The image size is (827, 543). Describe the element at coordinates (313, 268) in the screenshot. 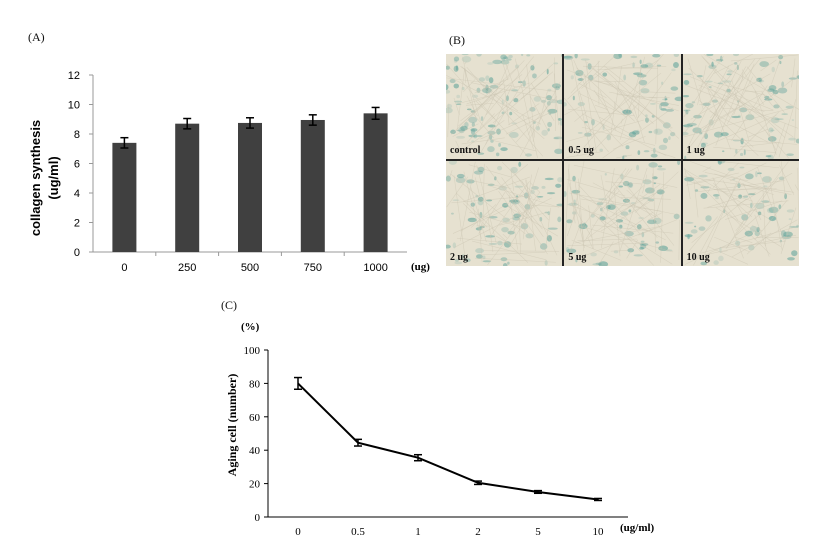

I see `chart-a-xtick-label: 750` at that location.